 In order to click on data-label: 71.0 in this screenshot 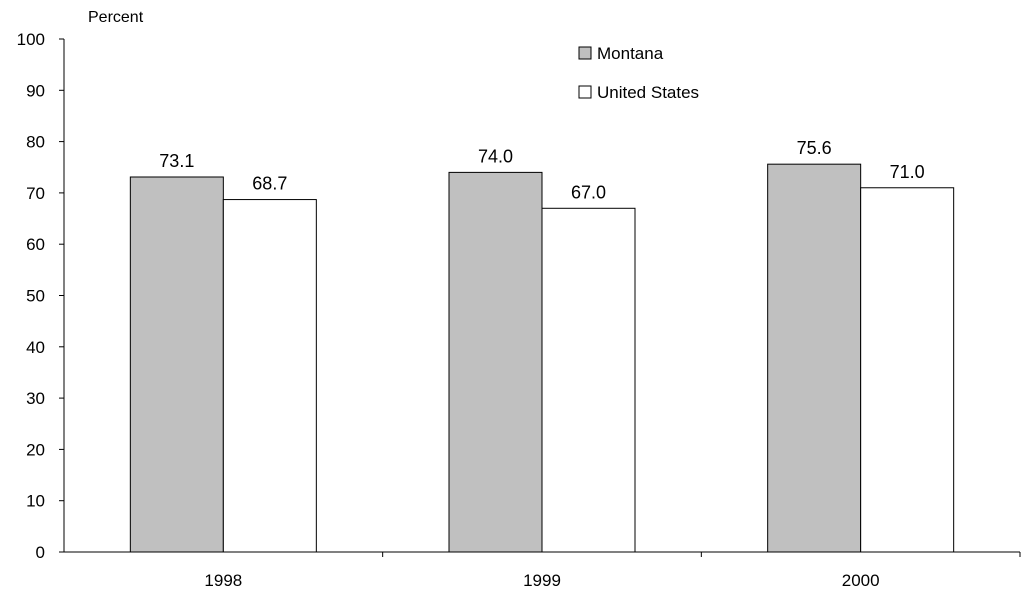, I will do `click(907, 172)`.